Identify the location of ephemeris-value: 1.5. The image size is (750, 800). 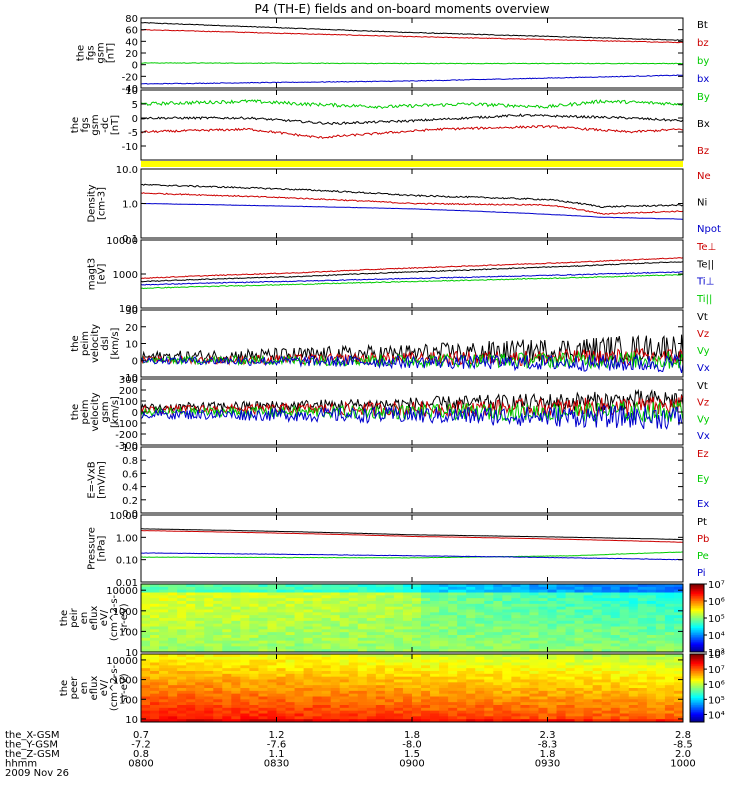
(412, 754).